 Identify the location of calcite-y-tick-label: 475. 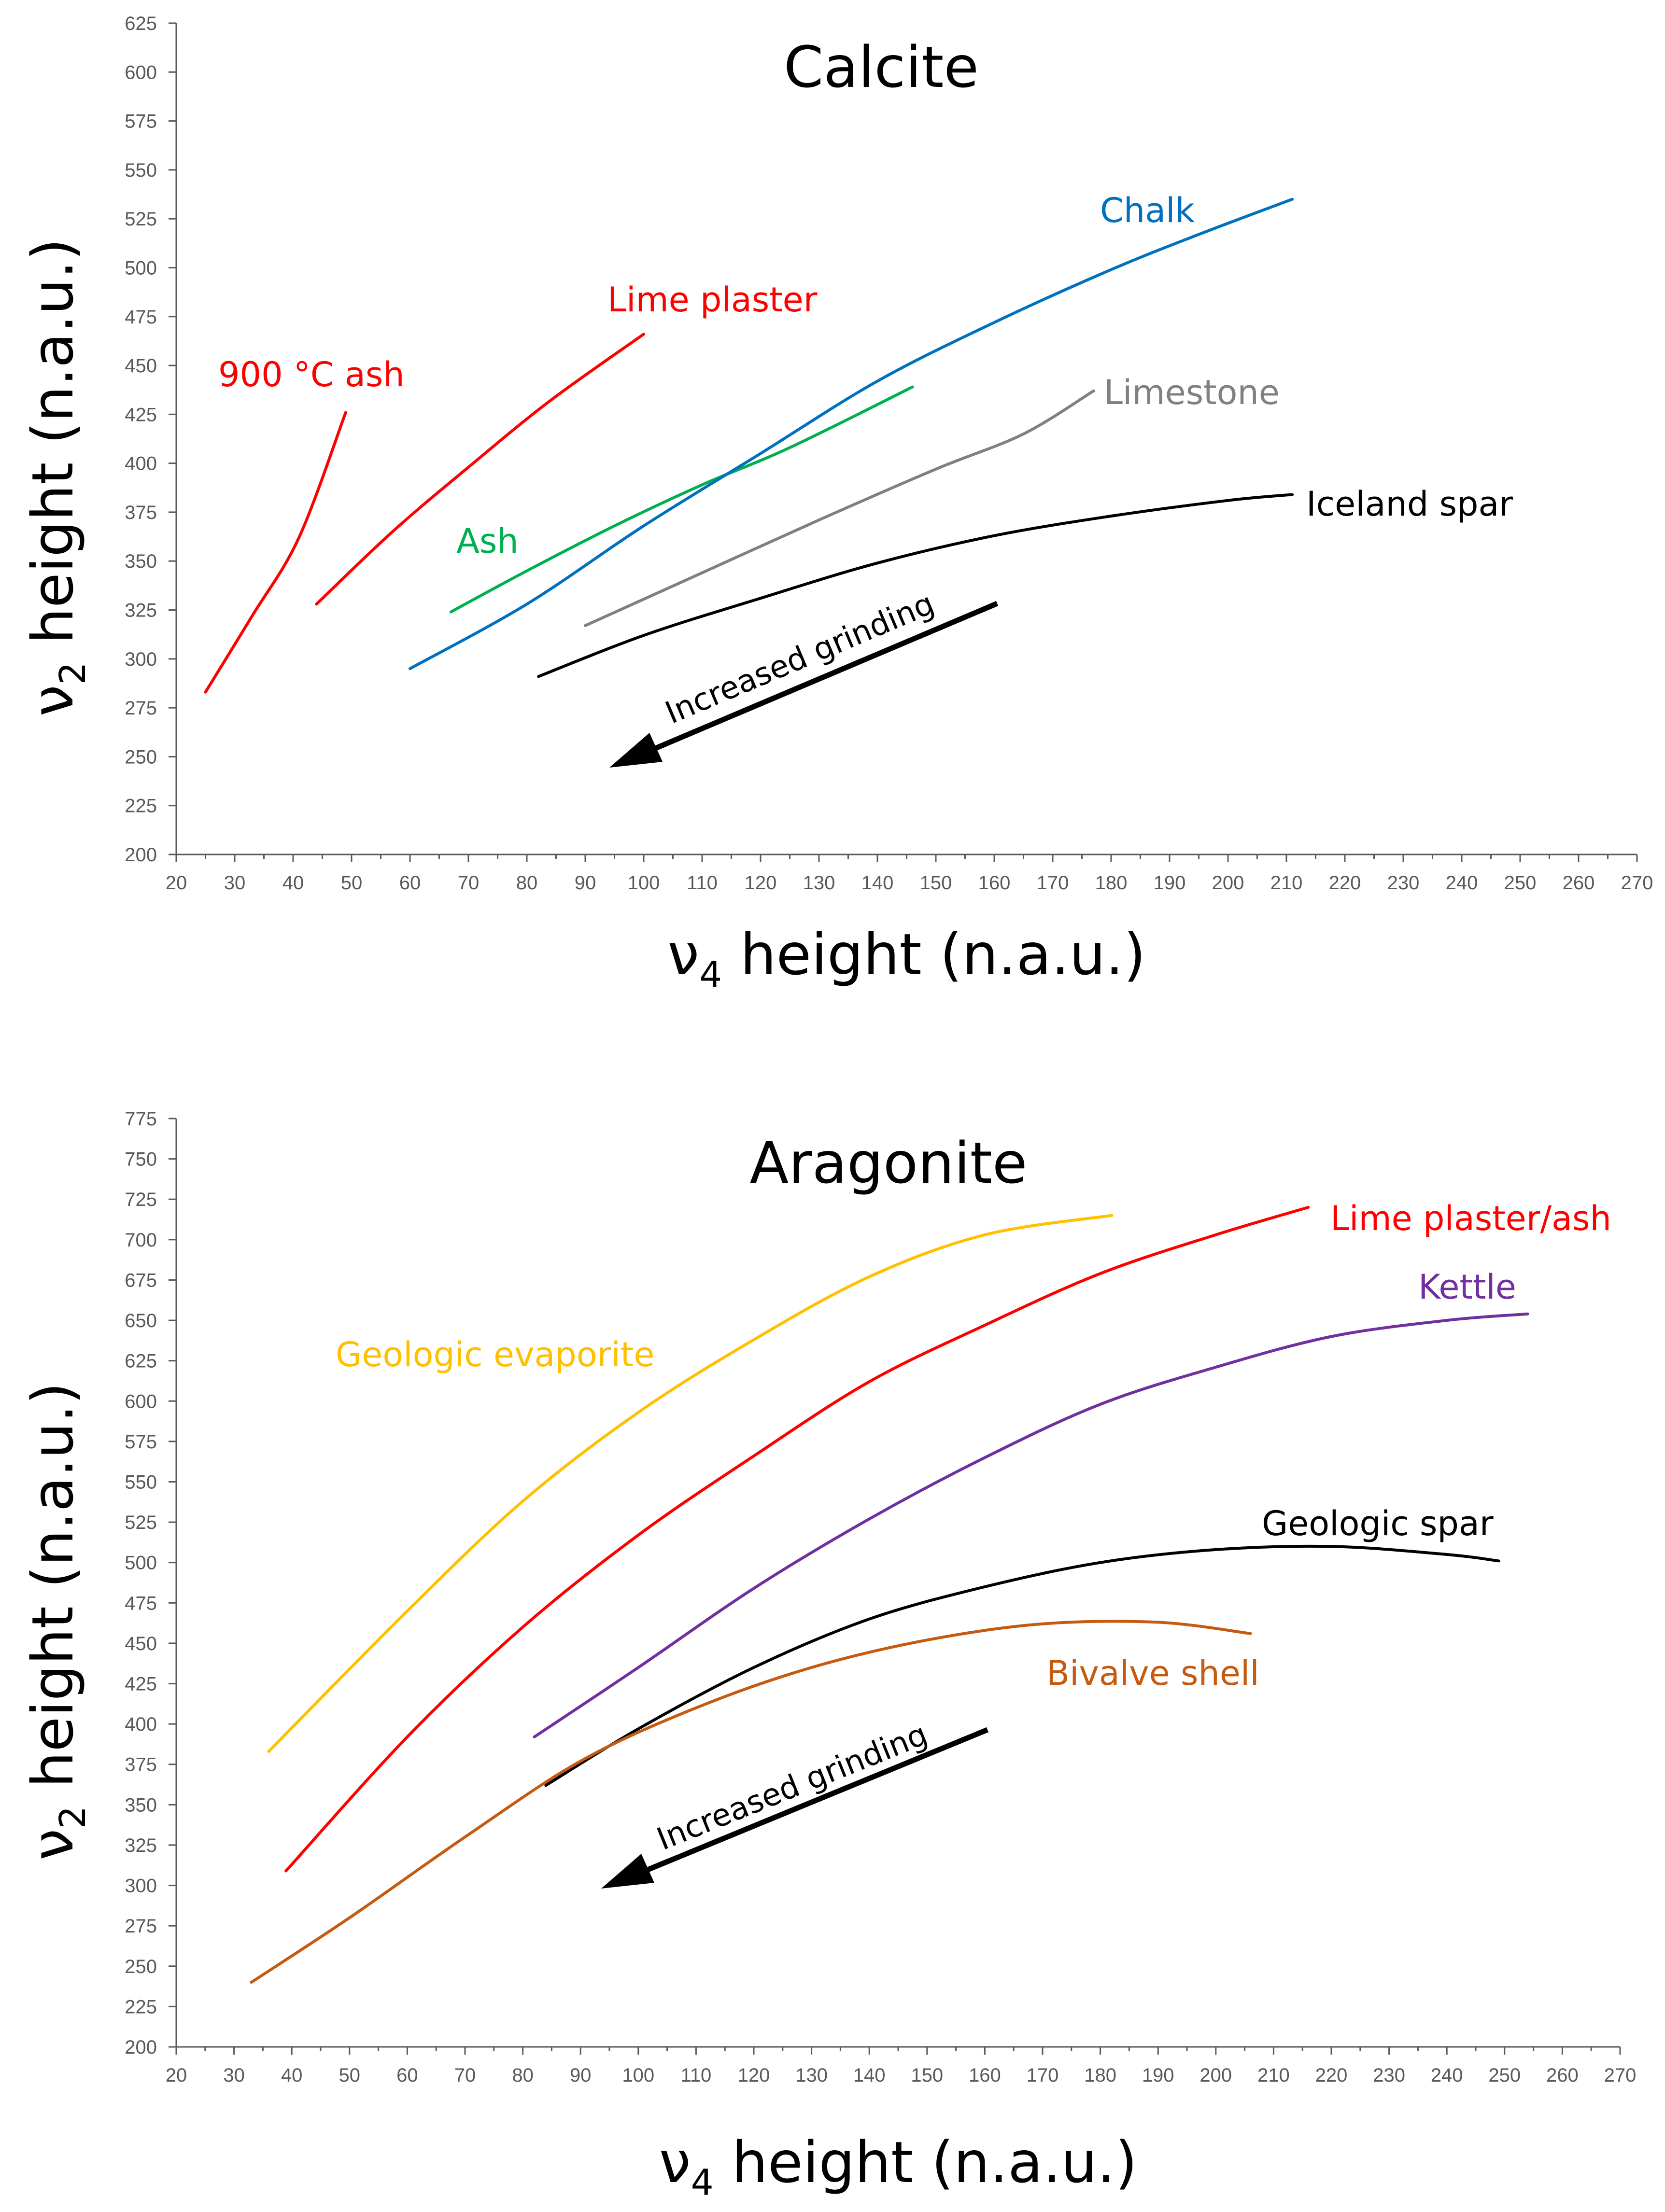
(141, 317).